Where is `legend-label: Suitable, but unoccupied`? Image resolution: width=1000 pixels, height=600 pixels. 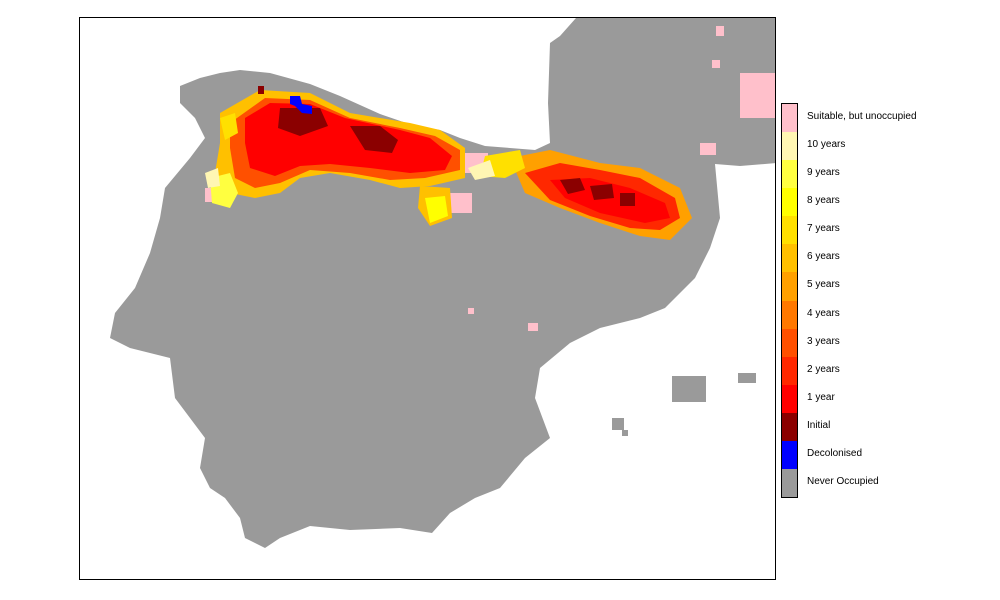
legend-label: Suitable, but unoccupied is located at coordinates (862, 117).